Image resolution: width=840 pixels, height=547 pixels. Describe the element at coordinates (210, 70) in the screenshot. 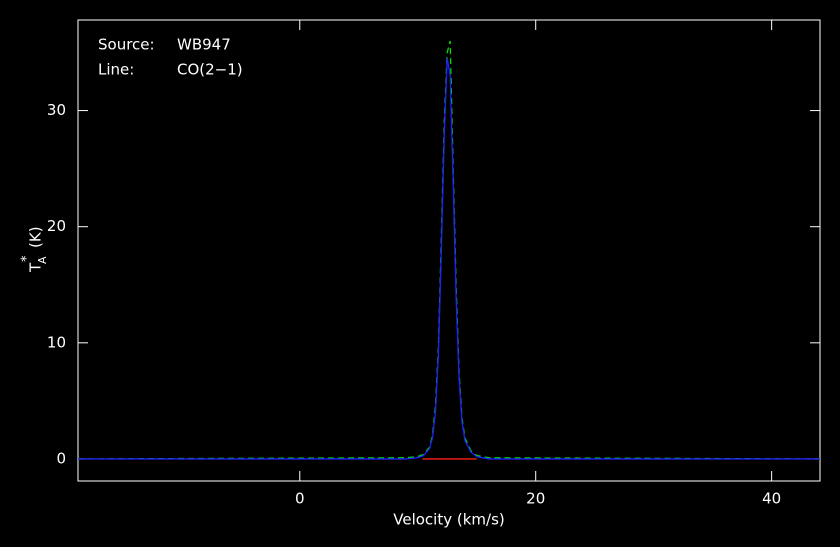

I see `annotation-value: CO(2−1)` at that location.